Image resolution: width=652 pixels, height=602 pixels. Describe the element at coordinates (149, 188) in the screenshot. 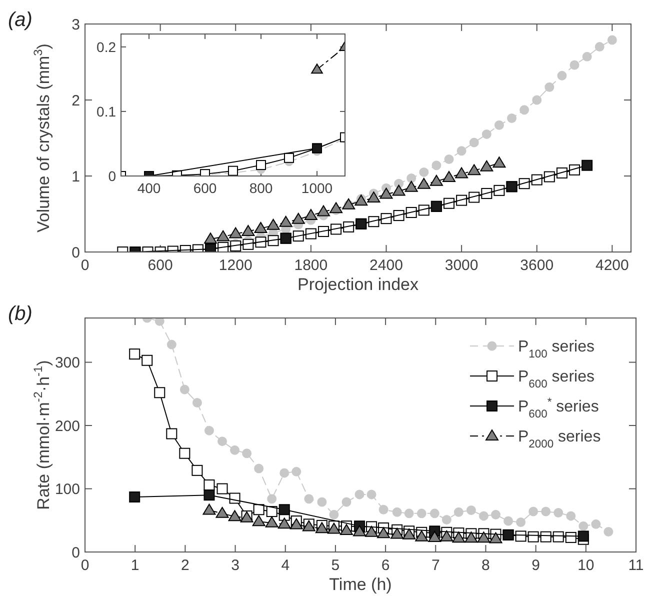

I see `x-tick-label: 400` at that location.